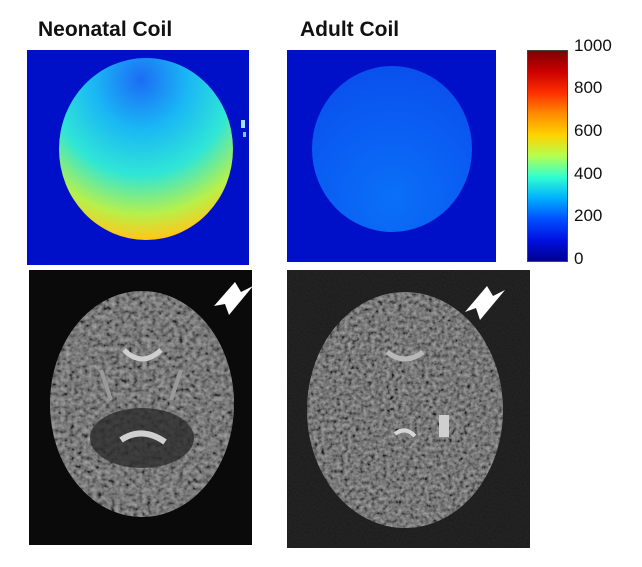 This screenshot has height=567, width=642. What do you see at coordinates (579, 258) in the screenshot?
I see `colorbar-tick-0: 0` at bounding box center [579, 258].